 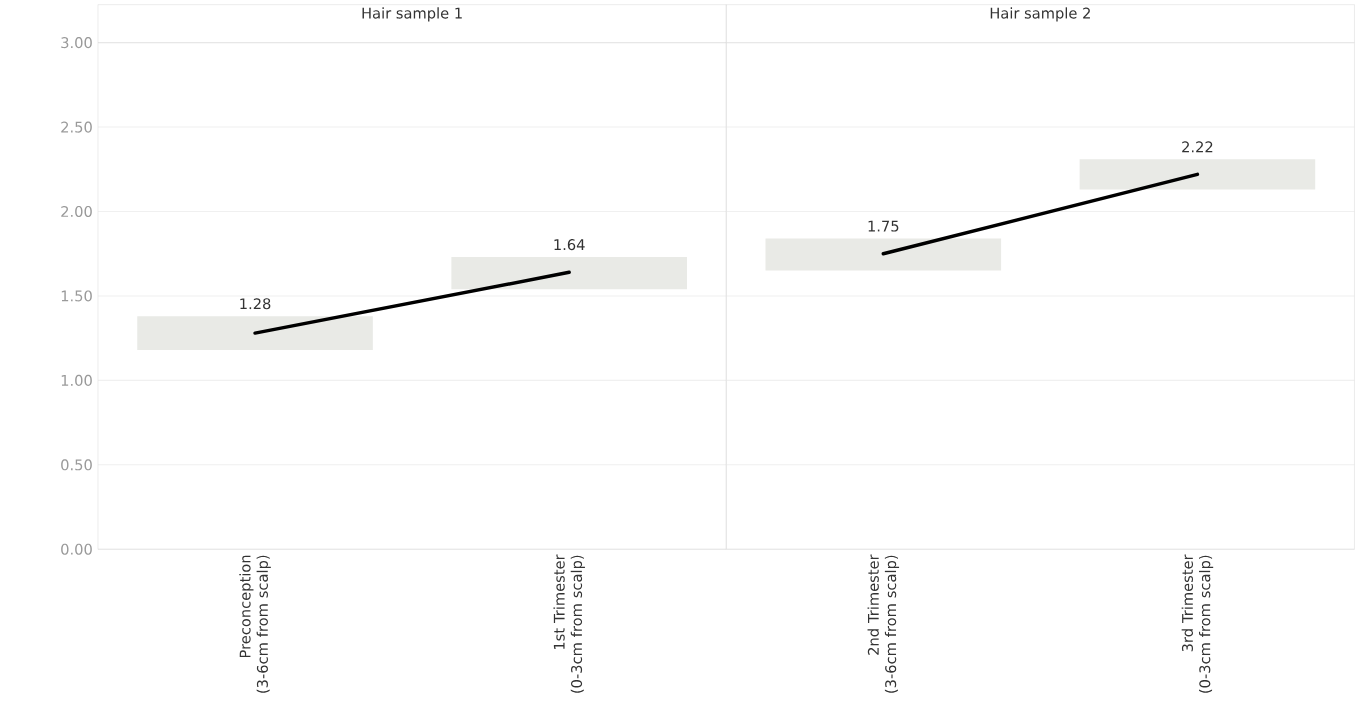 I want to click on x-tick-label: Preconception (3-6cm from scalp), so click(x=255, y=624).